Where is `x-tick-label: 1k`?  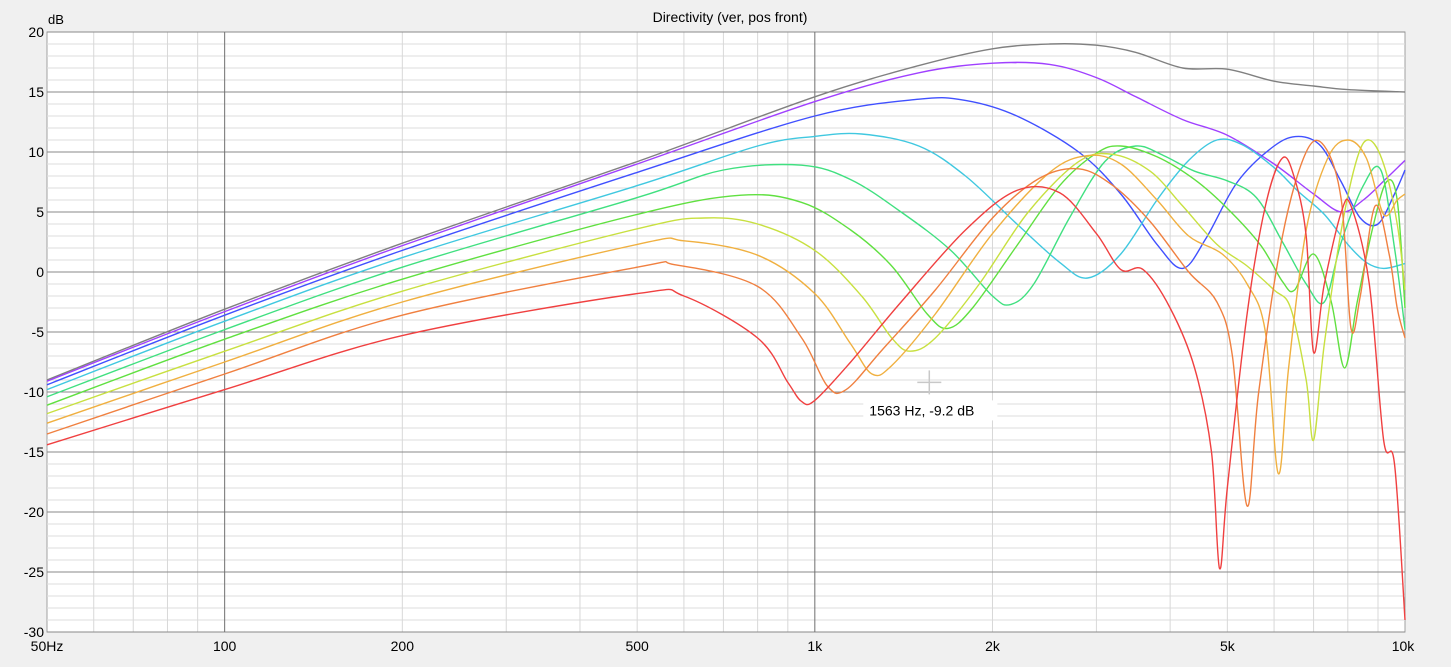 x-tick-label: 1k is located at coordinates (815, 646).